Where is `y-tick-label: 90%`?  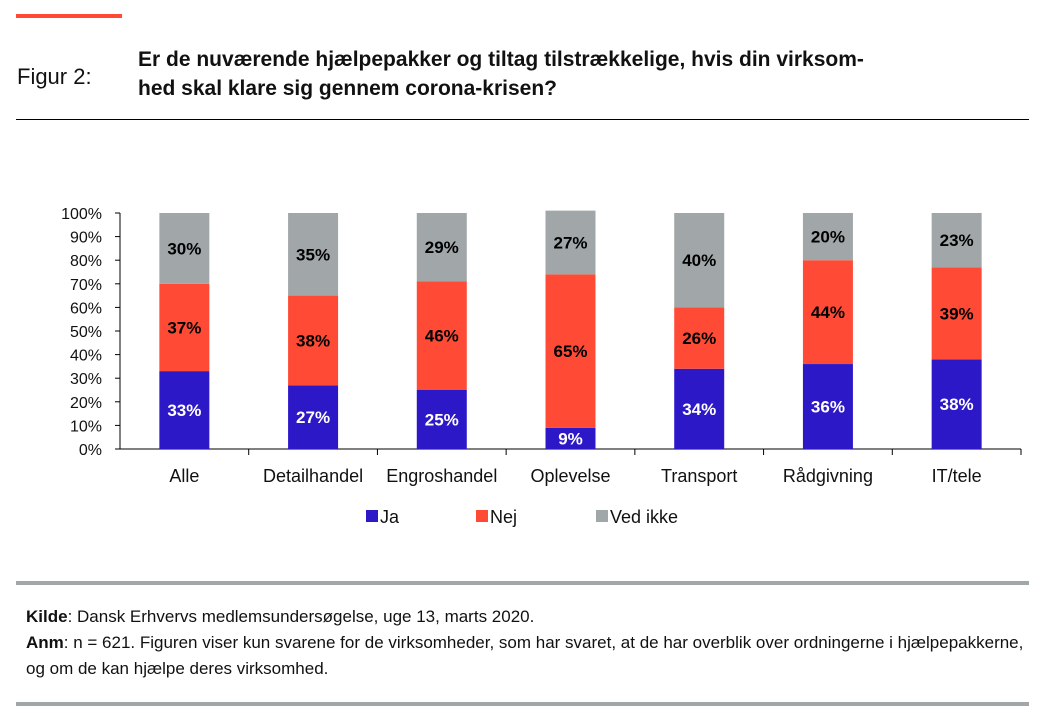
y-tick-label: 90% is located at coordinates (86, 238).